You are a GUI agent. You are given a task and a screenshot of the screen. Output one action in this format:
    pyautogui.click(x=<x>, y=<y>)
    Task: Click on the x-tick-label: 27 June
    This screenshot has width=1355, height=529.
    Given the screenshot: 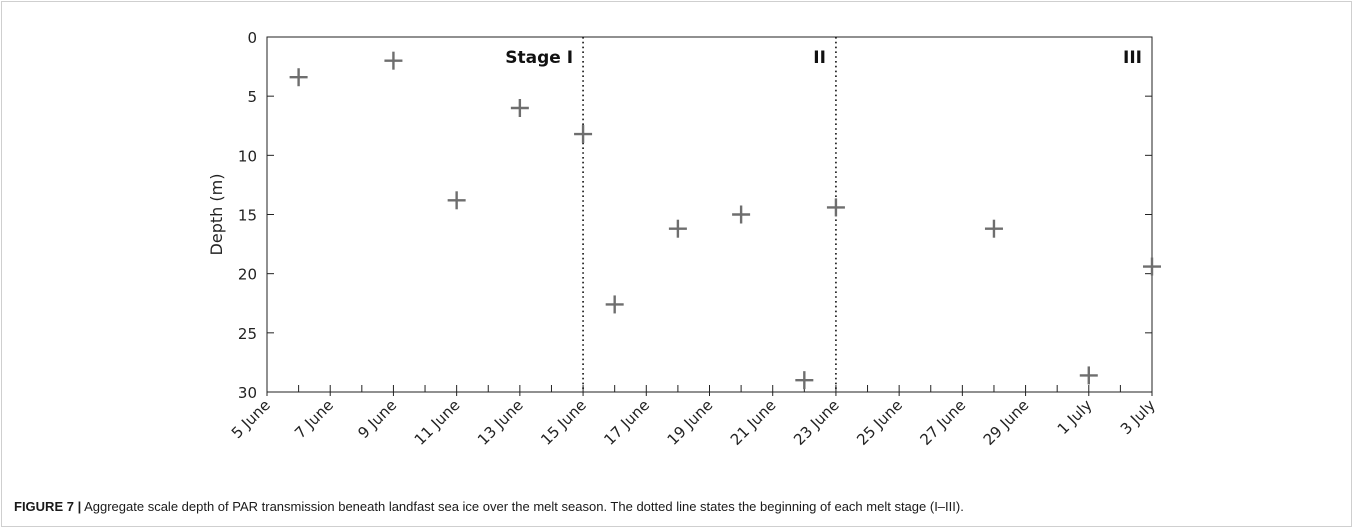 What is the action you would take?
    pyautogui.click(x=942, y=422)
    